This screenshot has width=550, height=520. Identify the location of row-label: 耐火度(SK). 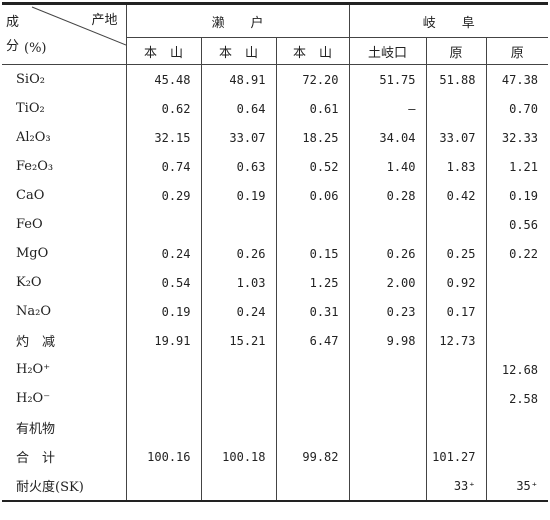
(64, 486).